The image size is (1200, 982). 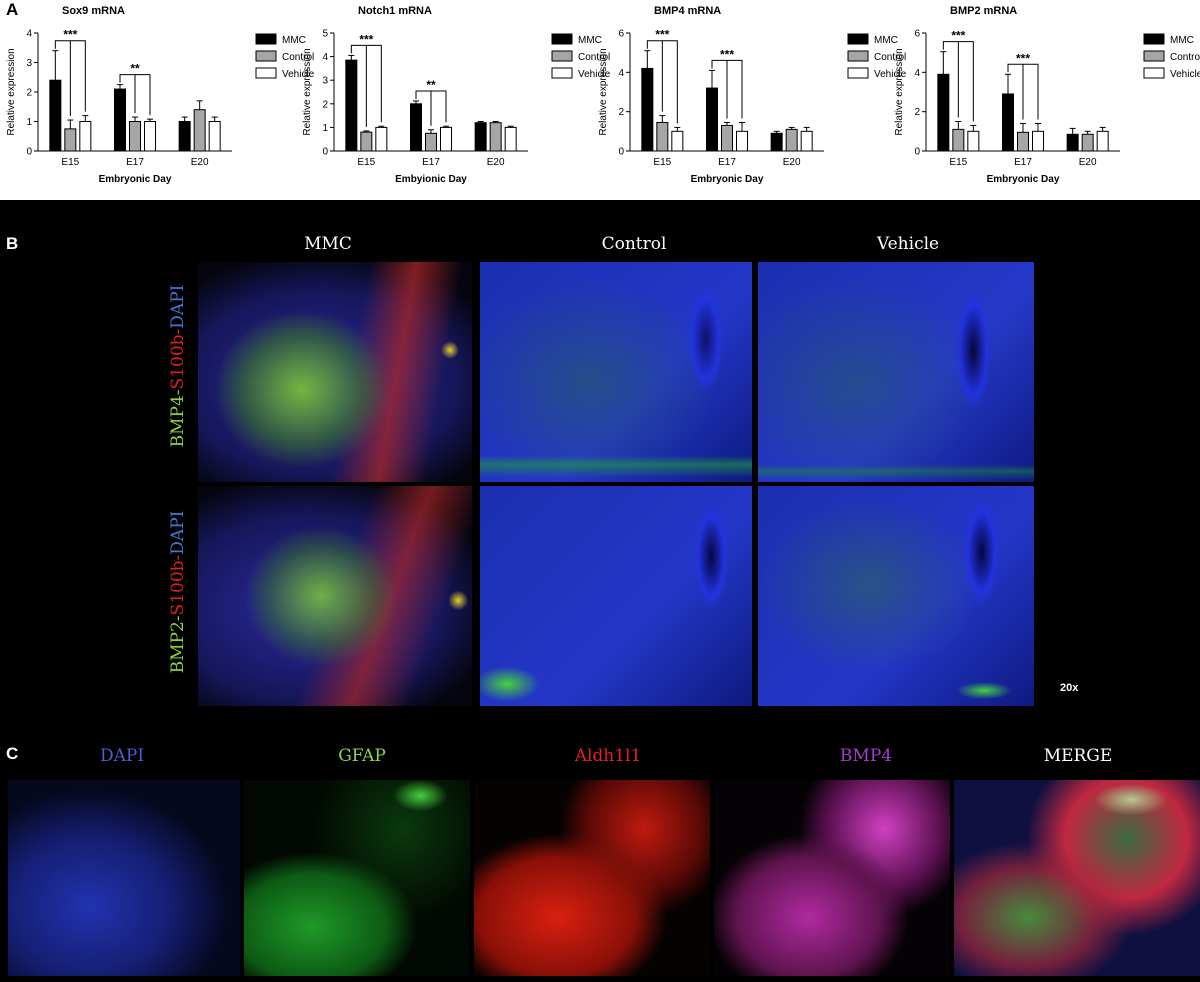 I want to click on micrograph-dapi, so click(x=124, y=878).